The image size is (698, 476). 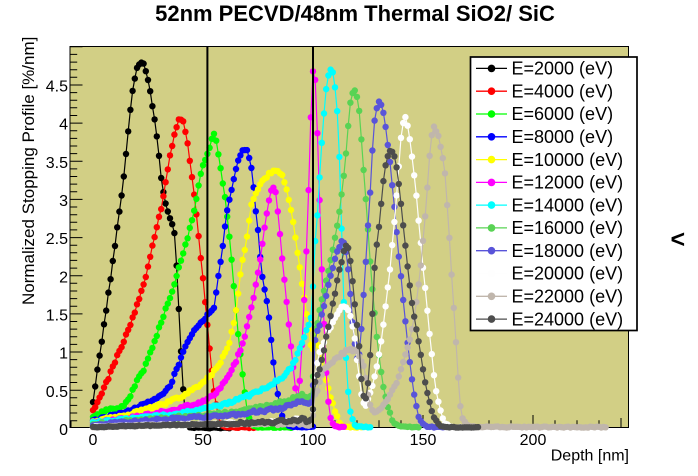 I want to click on svg-text: 100, so click(x=313, y=440).